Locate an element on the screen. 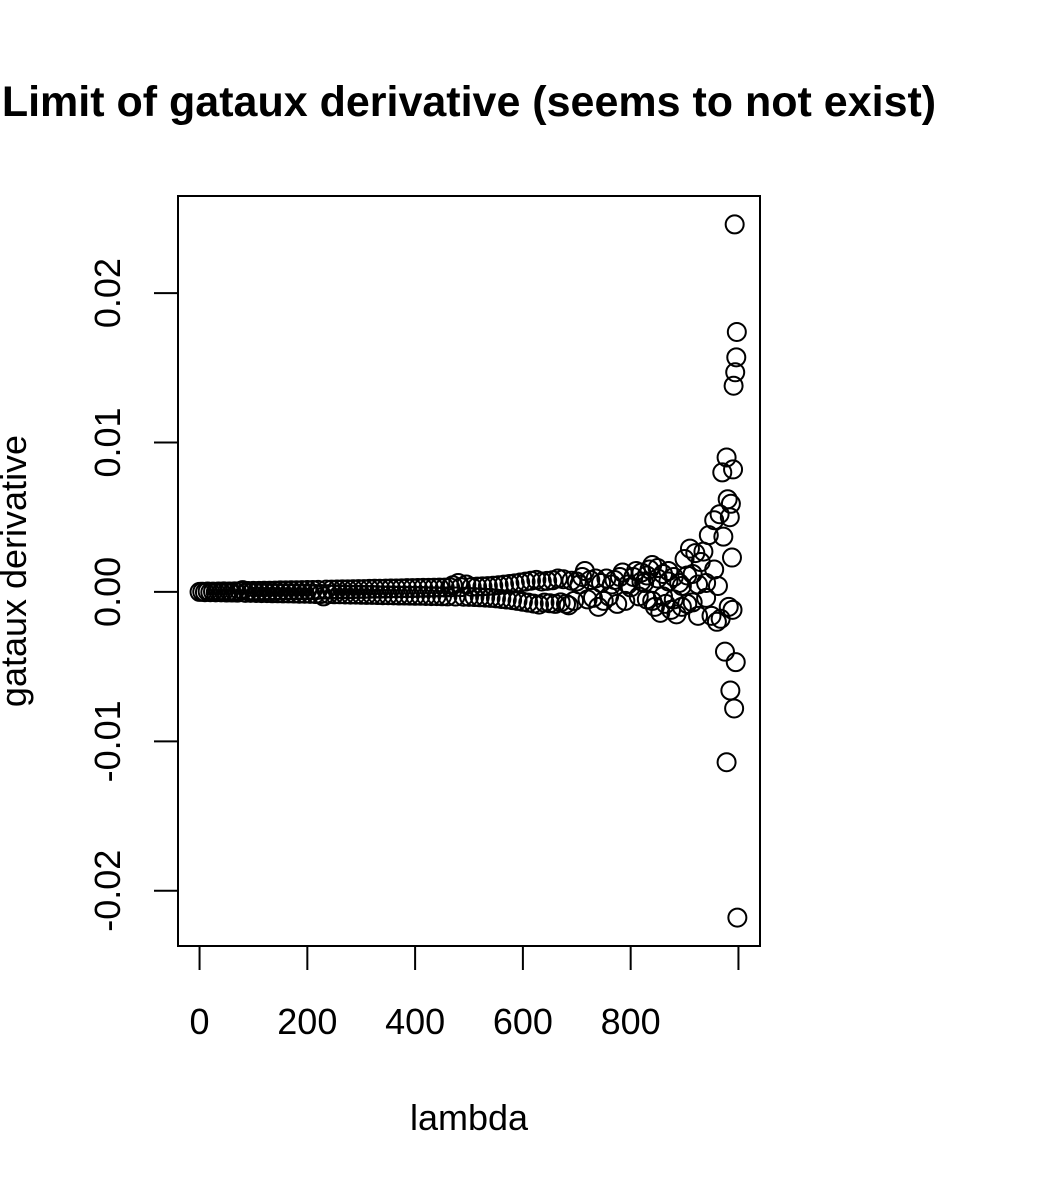 The height and width of the screenshot is (1192, 1062). y-tick-label: 0.01 is located at coordinates (107, 442).